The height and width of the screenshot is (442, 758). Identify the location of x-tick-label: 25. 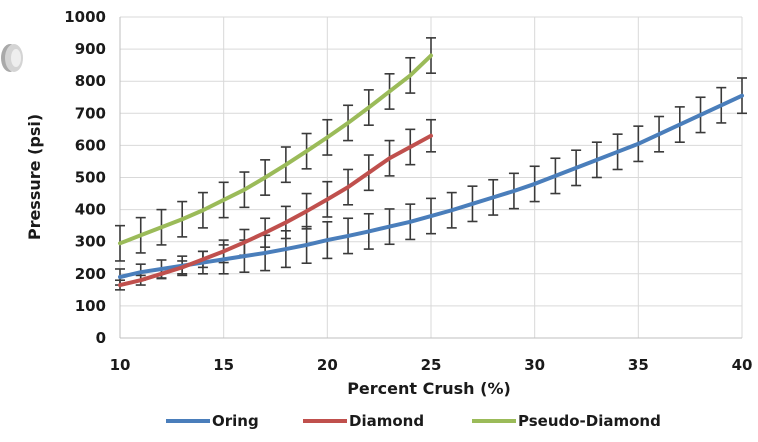
(431, 365).